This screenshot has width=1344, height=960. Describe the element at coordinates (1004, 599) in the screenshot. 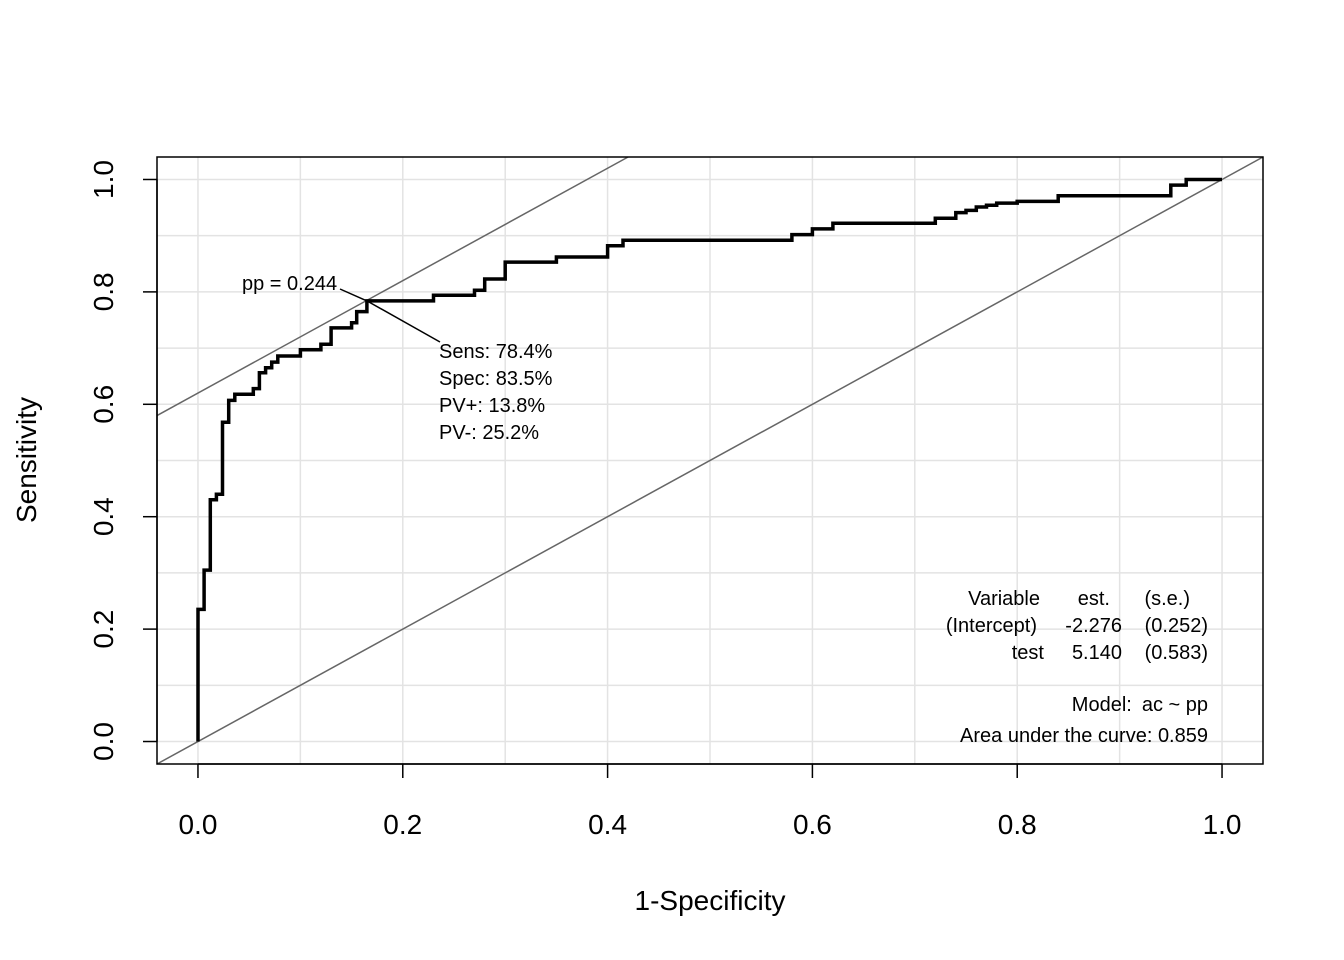

I see `table-header-variable: Variable` at that location.